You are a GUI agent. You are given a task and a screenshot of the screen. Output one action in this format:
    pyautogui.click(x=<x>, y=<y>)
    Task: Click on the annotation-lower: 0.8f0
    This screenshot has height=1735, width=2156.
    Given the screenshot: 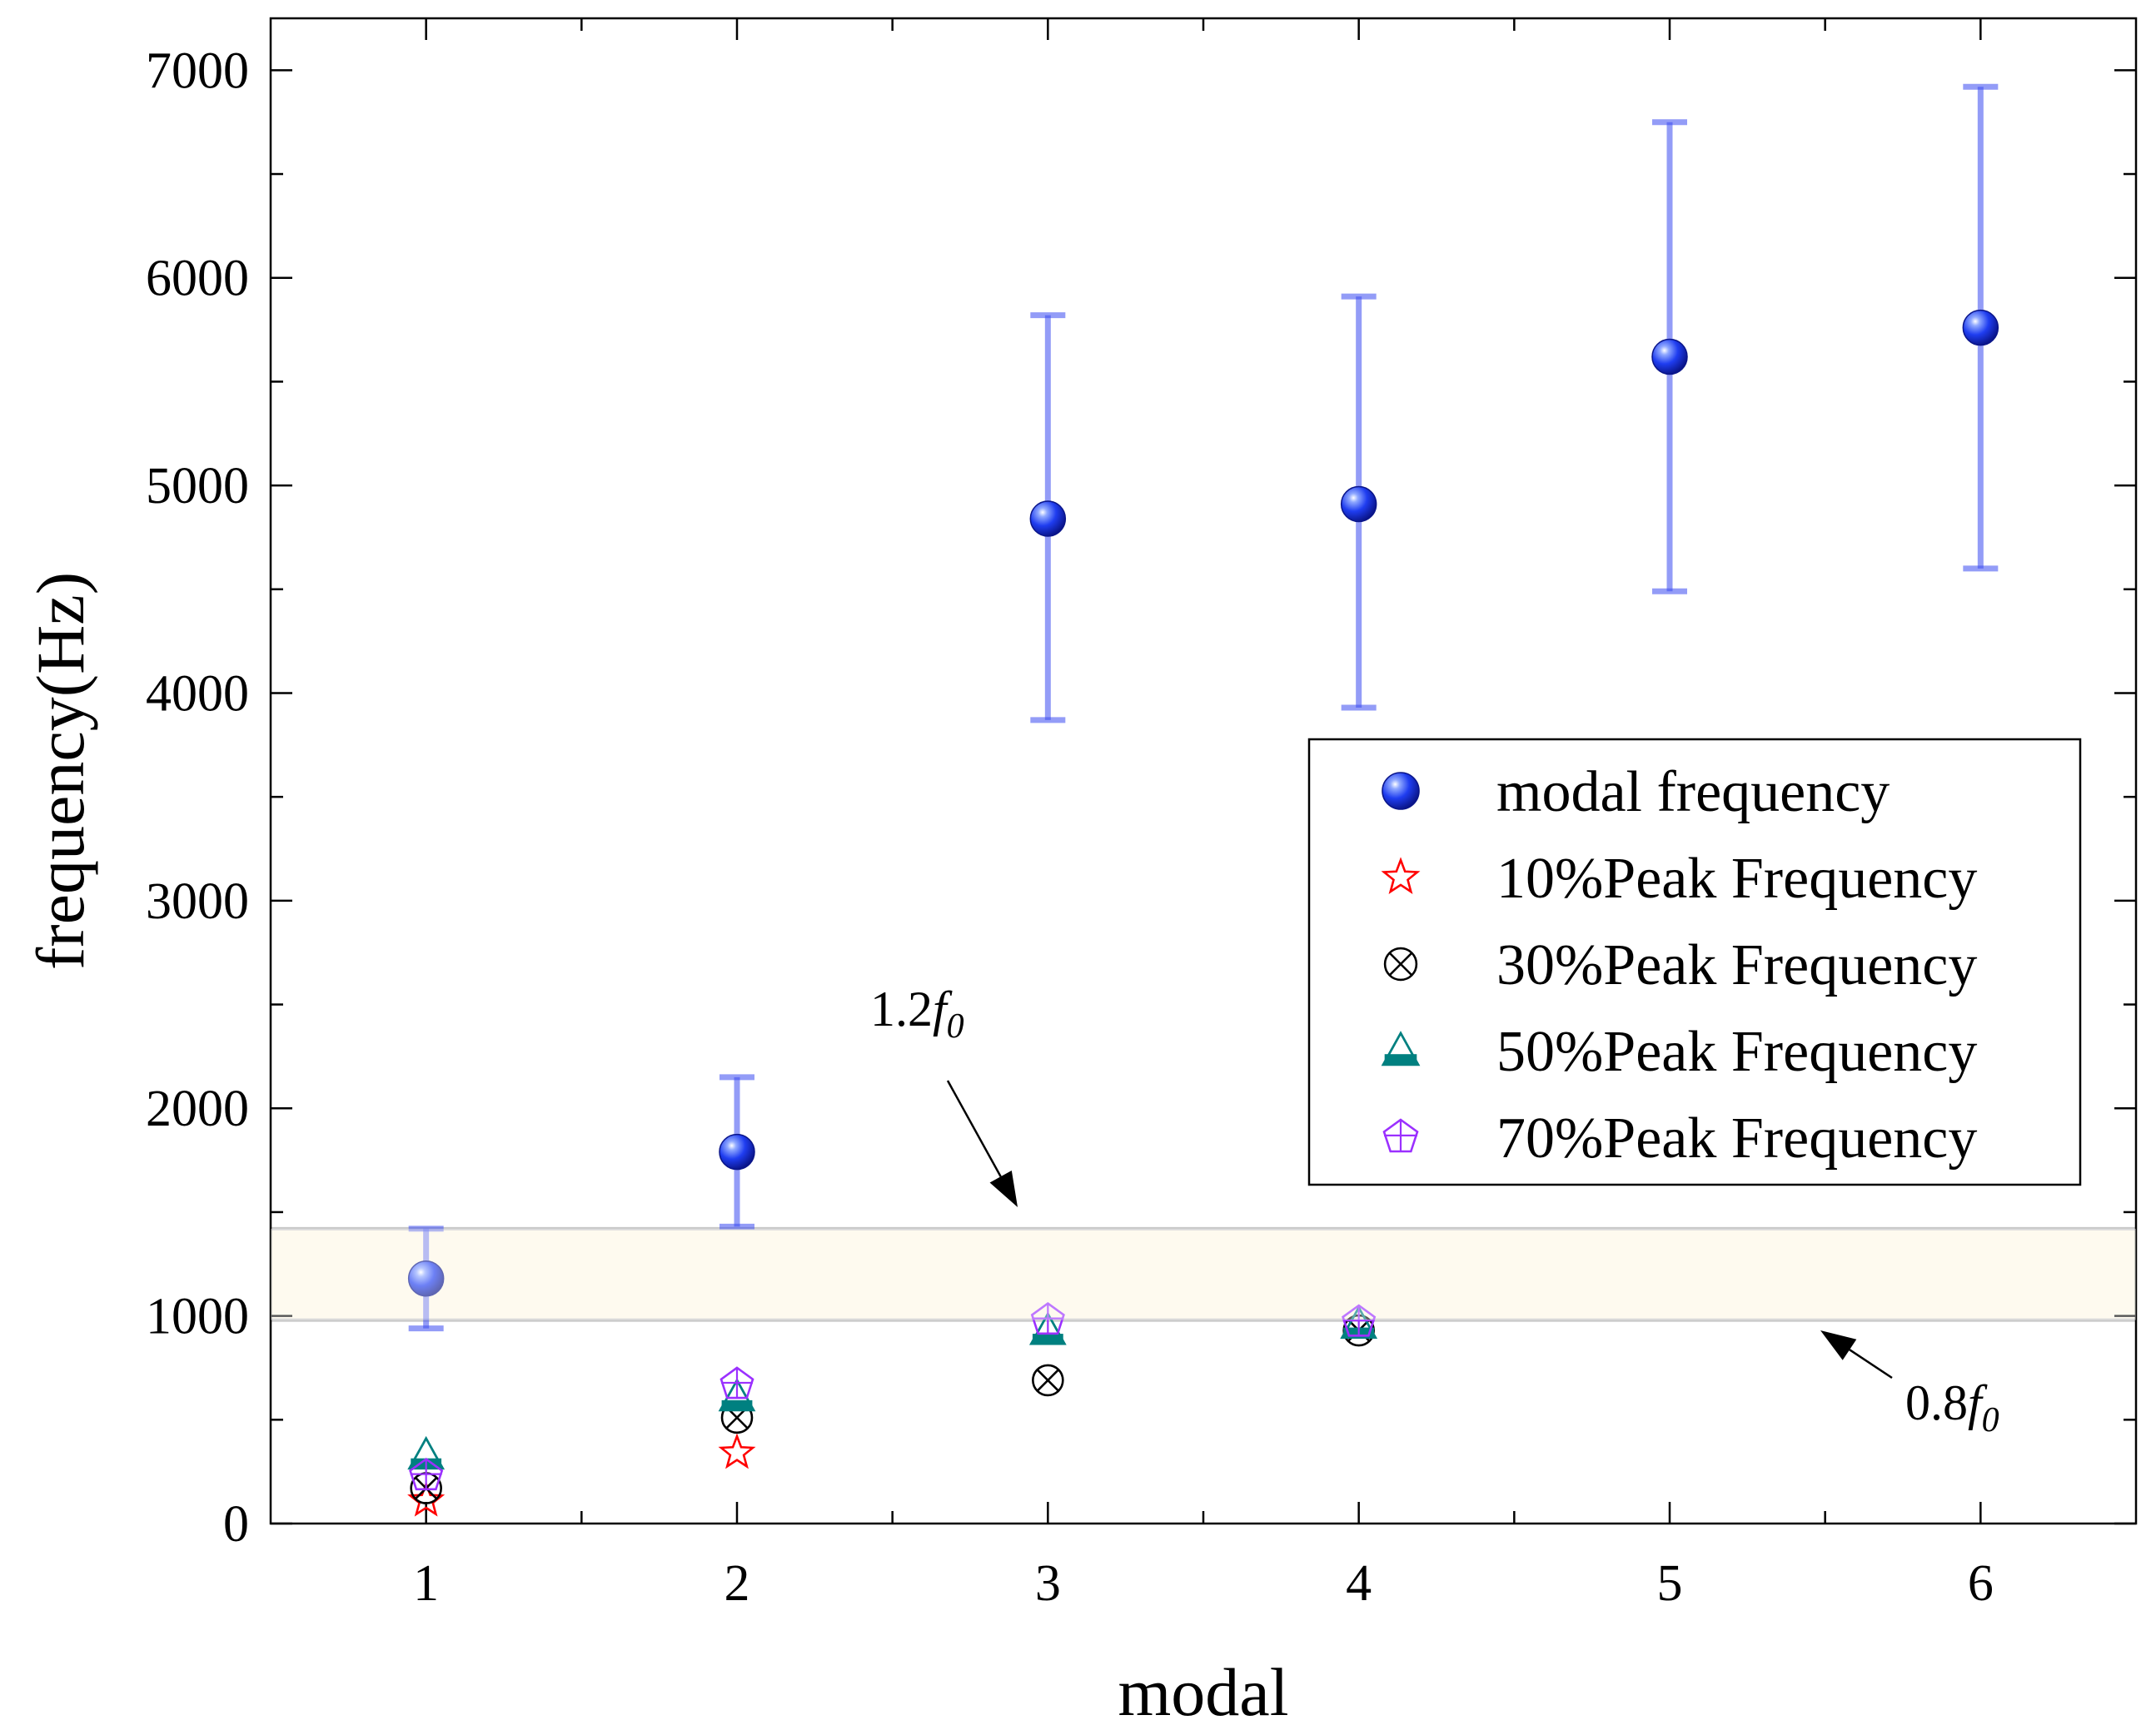 What is the action you would take?
    pyautogui.click(x=1952, y=1407)
    